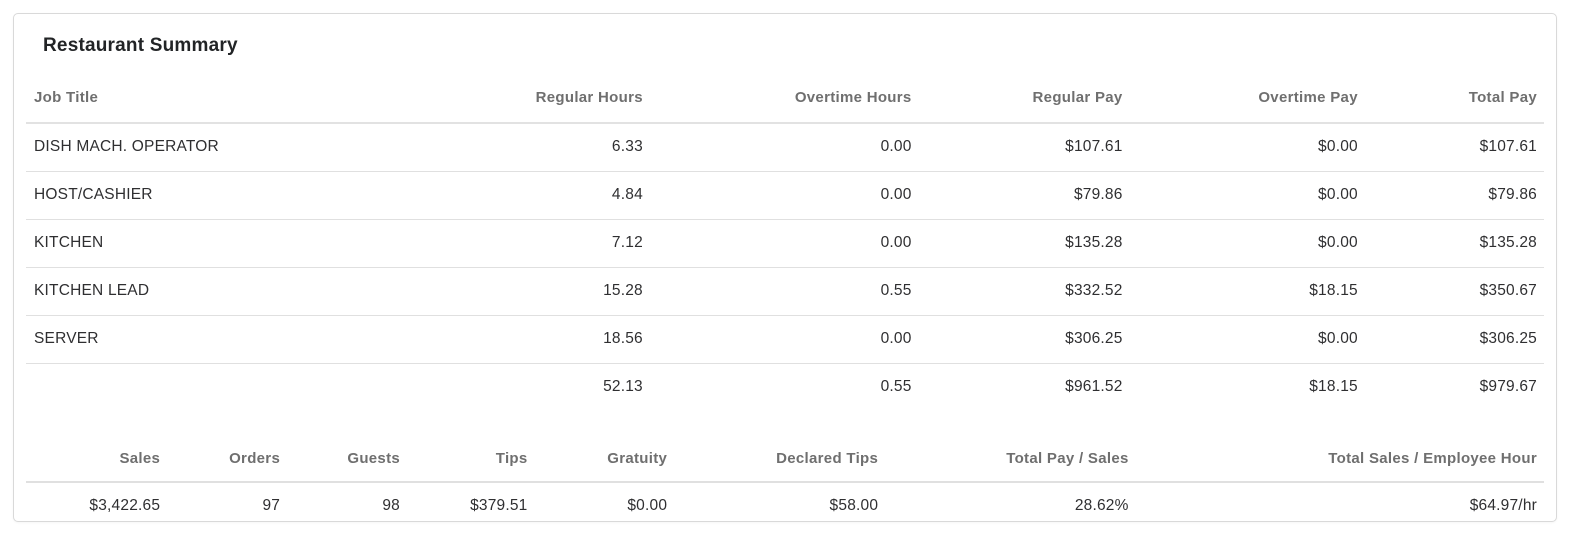 This screenshot has height=538, width=1570. Describe the element at coordinates (518, 291) in the screenshot. I see `cell-regular-hours: 15.28` at that location.